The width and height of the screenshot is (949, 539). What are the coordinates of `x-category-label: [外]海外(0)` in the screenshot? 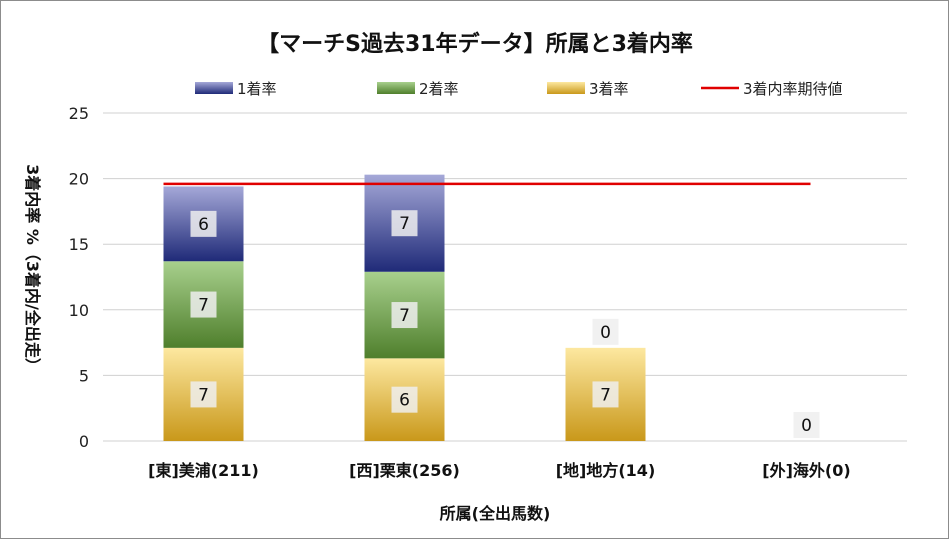 It's located at (806, 470).